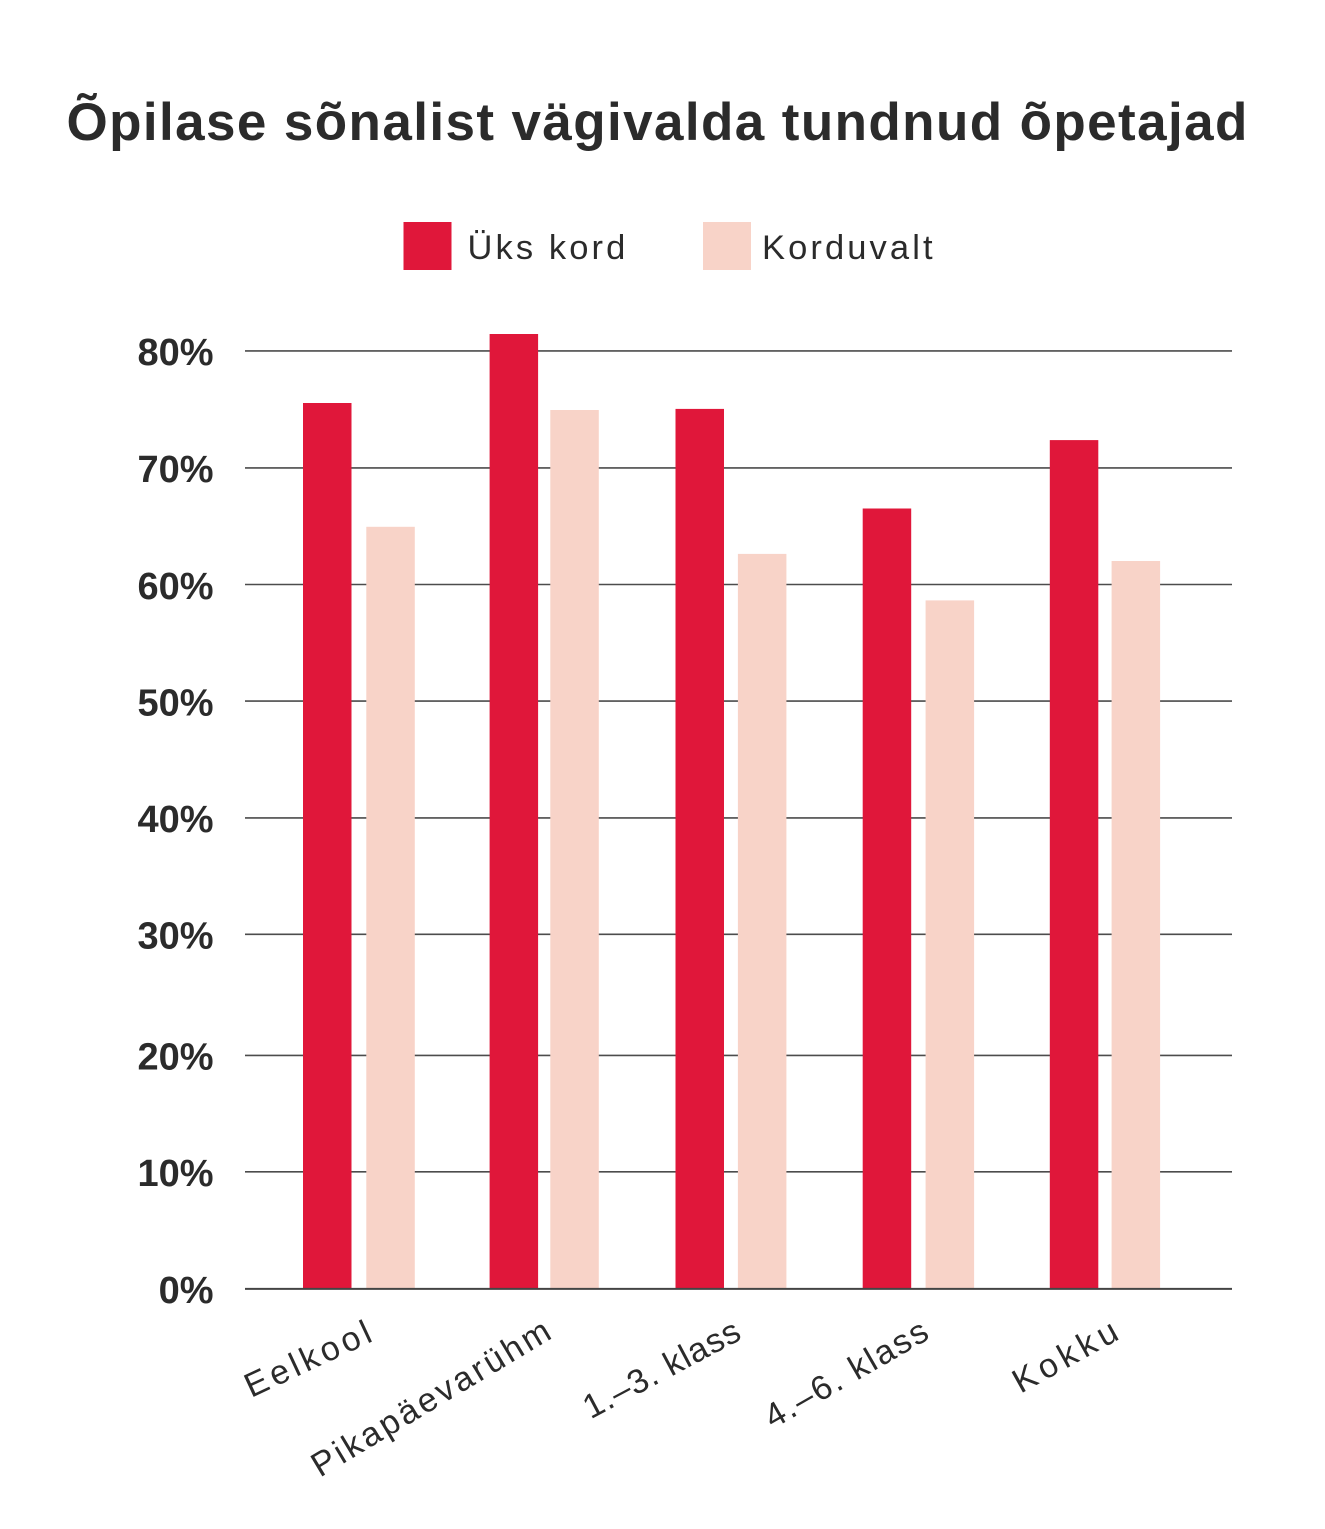 This screenshot has height=1529, width=1325. What do you see at coordinates (175, 587) in the screenshot?
I see `svg-text: 60%` at bounding box center [175, 587].